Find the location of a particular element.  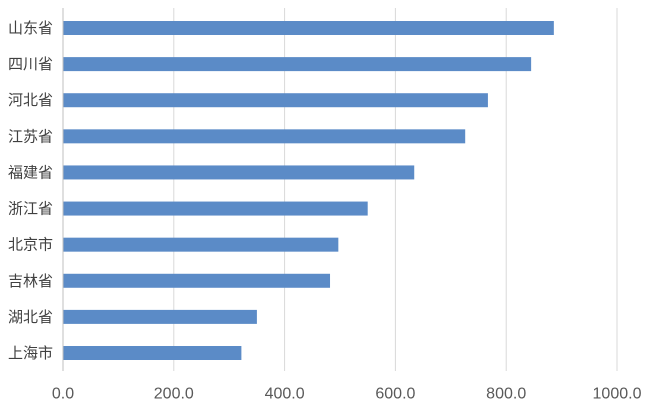

category-label: 河北省 is located at coordinates (30, 100).